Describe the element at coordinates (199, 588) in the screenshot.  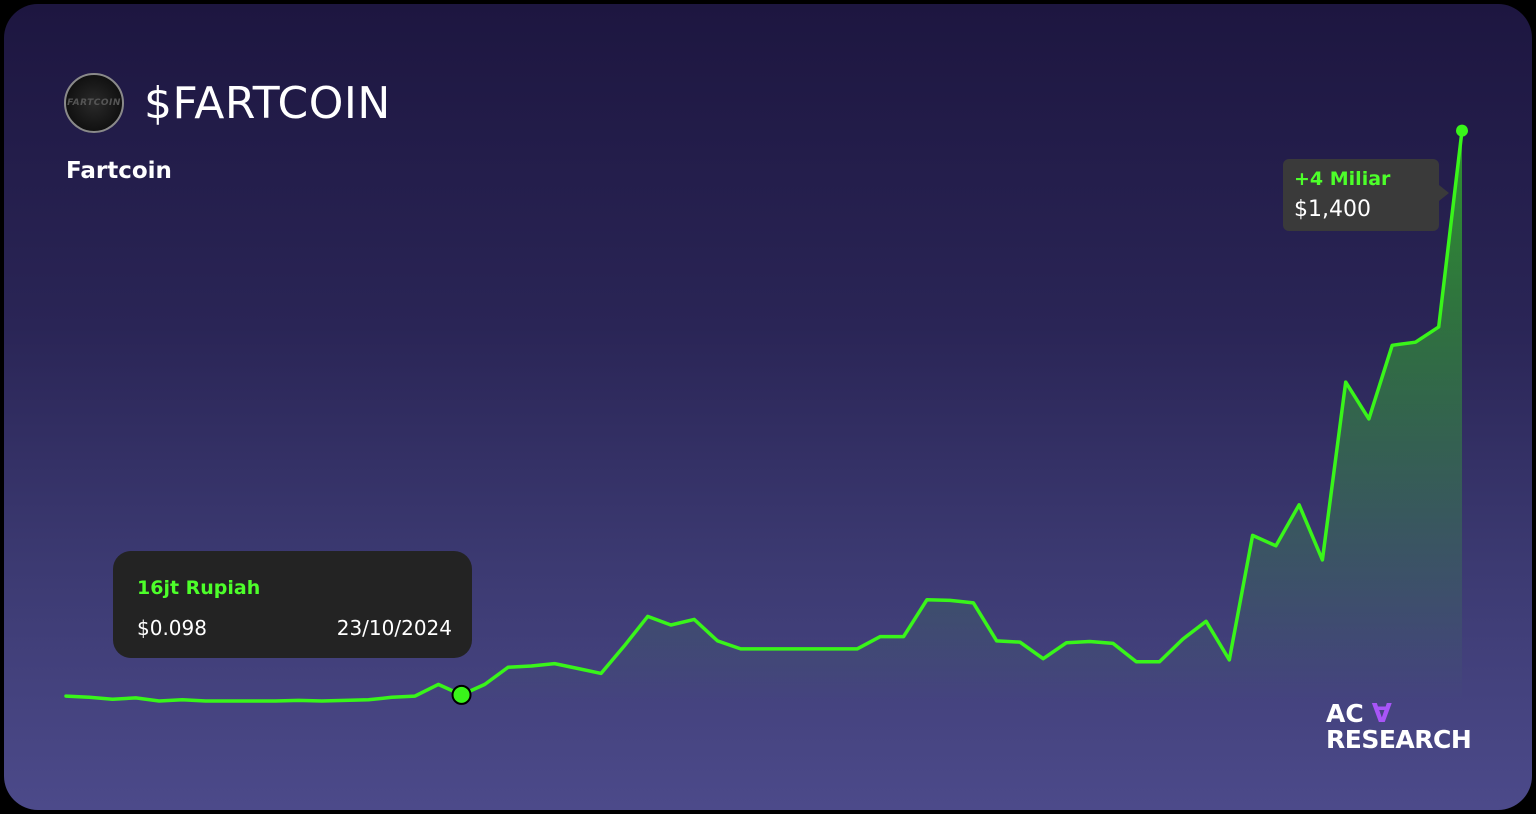
I see `start-tooltip-label: 16jt Rupiah` at that location.